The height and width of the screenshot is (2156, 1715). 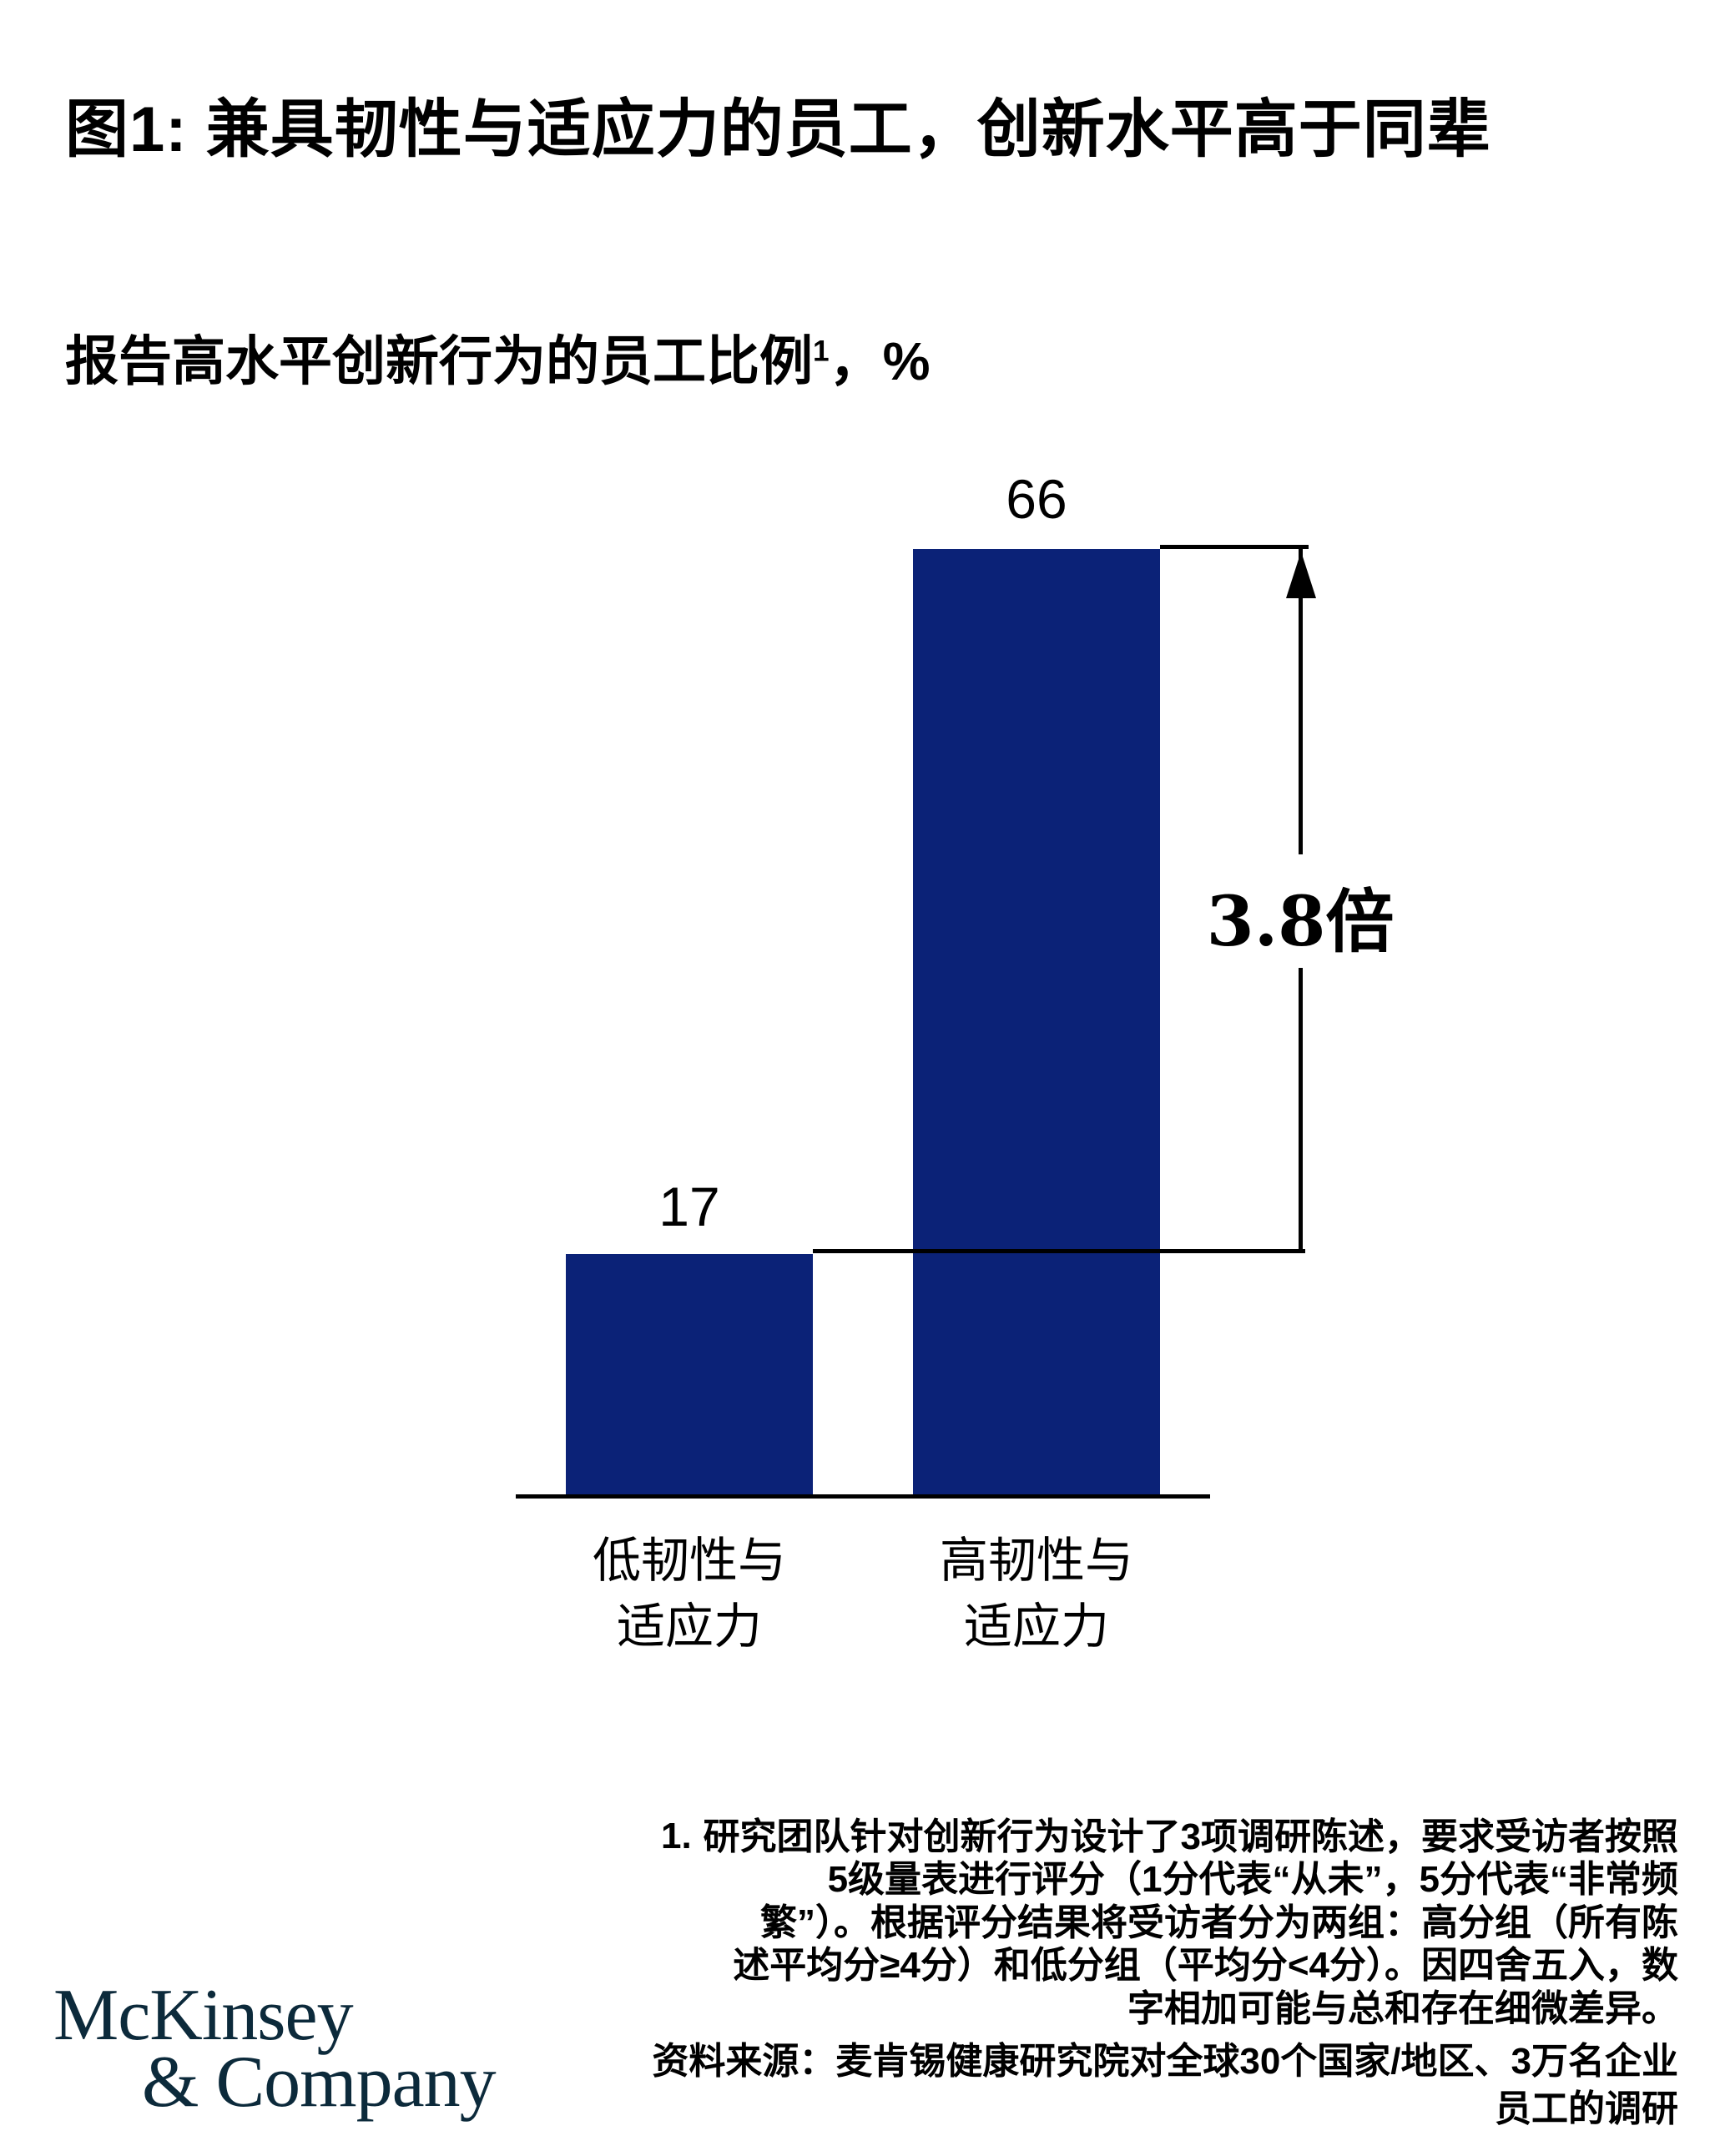 What do you see at coordinates (439, 361) in the screenshot?
I see `chart-subtitle-text: 报告高水平创新行为的员工比例` at bounding box center [439, 361].